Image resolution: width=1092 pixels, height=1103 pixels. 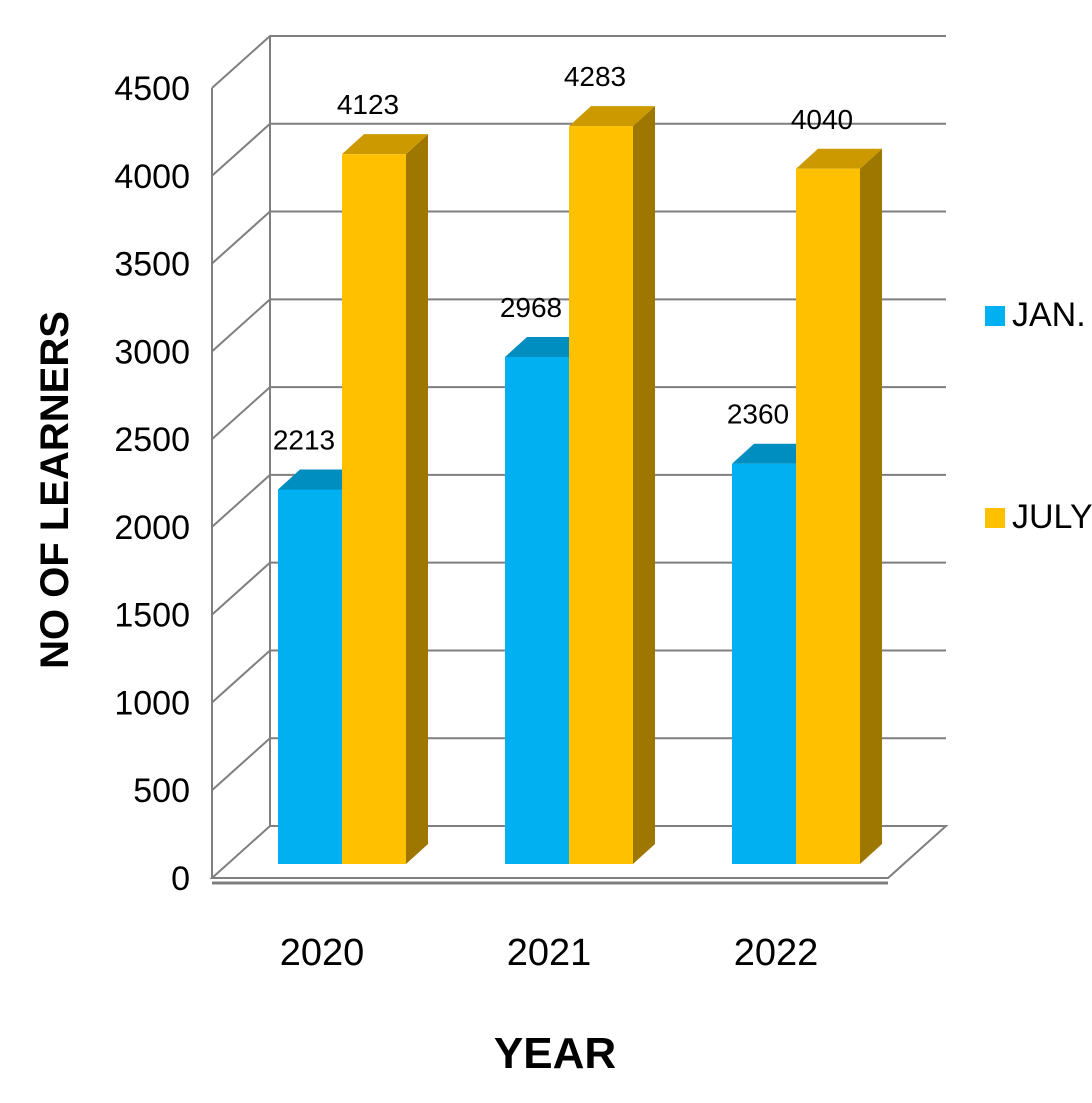 I want to click on bar-july-2022, so click(x=828, y=516).